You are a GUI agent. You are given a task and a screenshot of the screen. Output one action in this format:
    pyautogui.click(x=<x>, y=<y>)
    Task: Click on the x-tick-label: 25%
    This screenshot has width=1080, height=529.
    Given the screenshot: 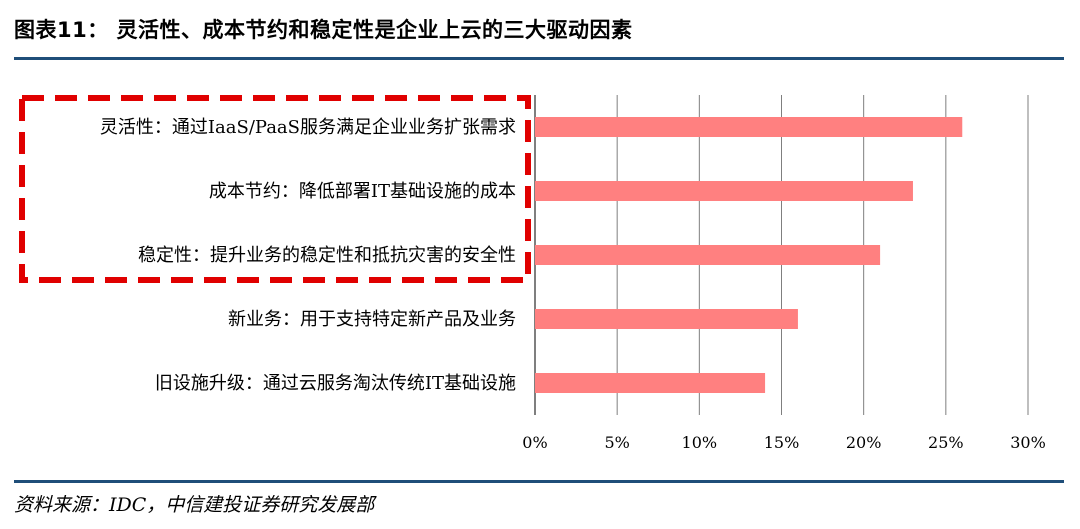 What is the action you would take?
    pyautogui.click(x=946, y=442)
    